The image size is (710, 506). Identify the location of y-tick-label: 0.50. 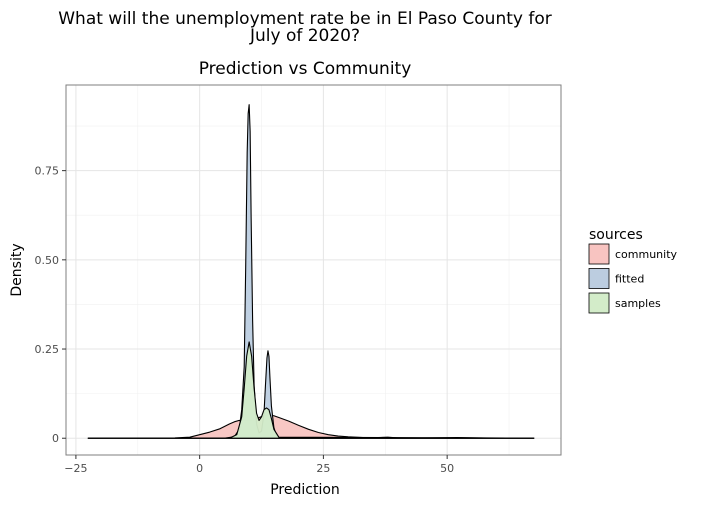
(47, 260).